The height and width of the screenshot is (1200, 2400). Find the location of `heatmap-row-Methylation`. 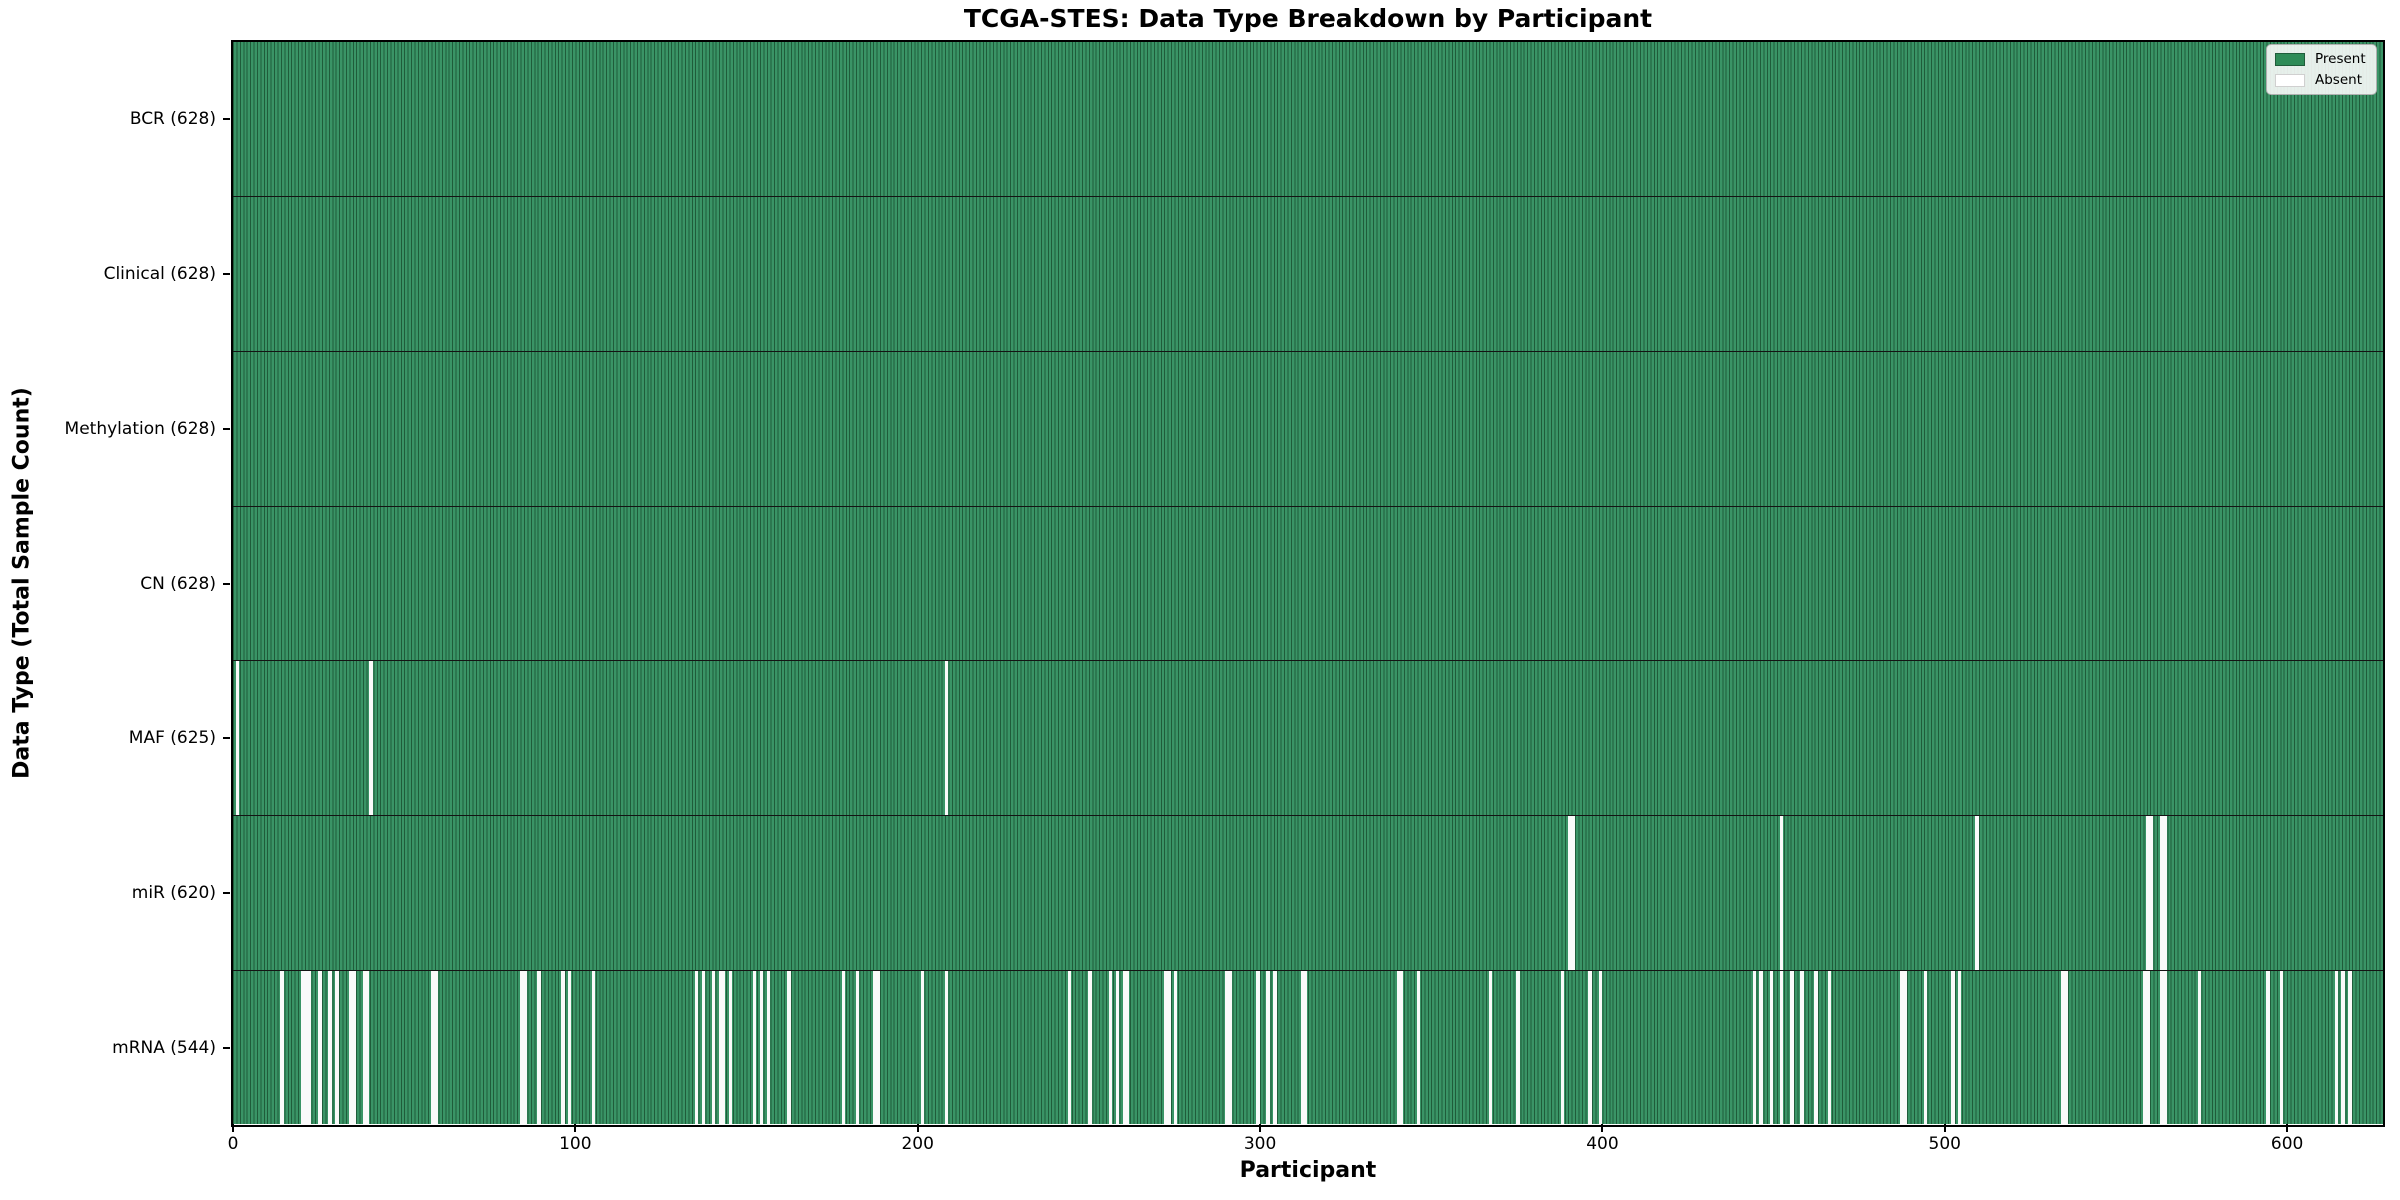

heatmap-row-Methylation is located at coordinates (1307, 428).